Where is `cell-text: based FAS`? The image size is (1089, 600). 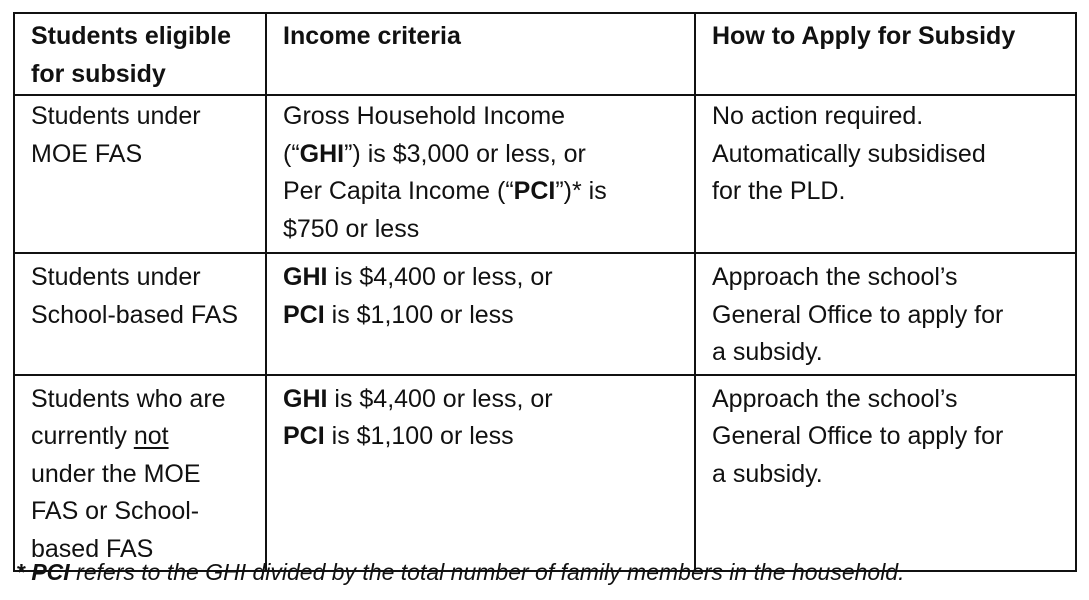 cell-text: based FAS is located at coordinates (92, 548).